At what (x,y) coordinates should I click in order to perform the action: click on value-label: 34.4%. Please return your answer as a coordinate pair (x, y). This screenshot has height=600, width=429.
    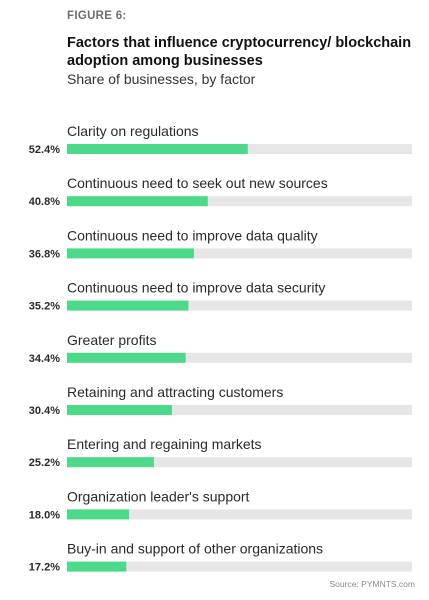
    Looking at the image, I should click on (44, 359).